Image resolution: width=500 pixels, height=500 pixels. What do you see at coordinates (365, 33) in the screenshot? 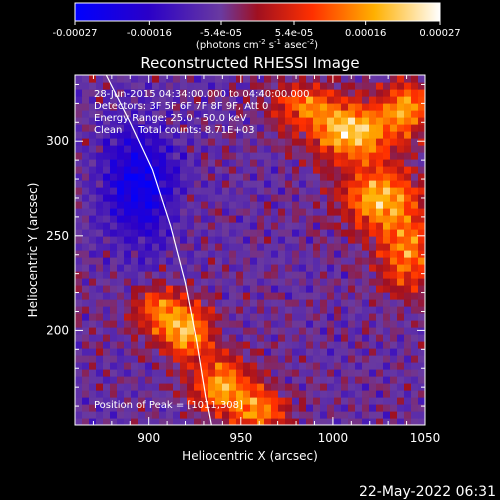
I see `colorbar-tick-label: 0.00016` at bounding box center [365, 33].